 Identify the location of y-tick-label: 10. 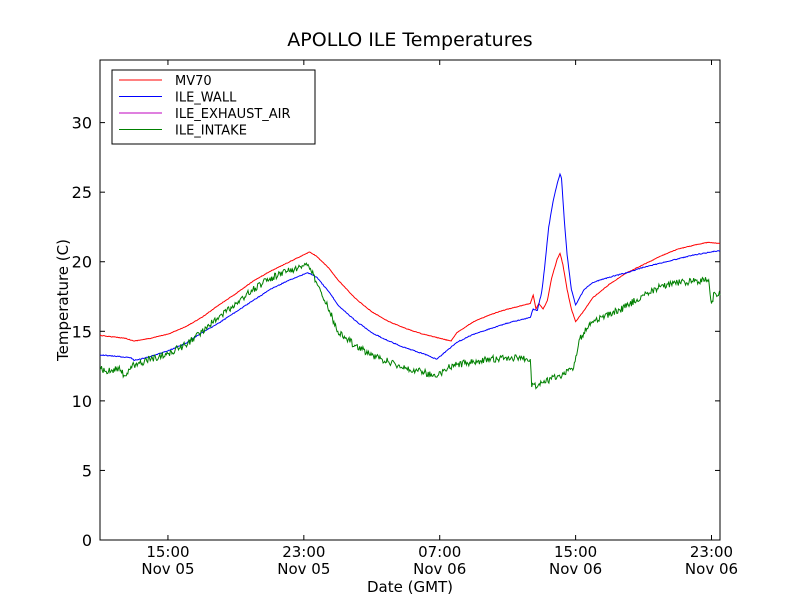
(82, 401).